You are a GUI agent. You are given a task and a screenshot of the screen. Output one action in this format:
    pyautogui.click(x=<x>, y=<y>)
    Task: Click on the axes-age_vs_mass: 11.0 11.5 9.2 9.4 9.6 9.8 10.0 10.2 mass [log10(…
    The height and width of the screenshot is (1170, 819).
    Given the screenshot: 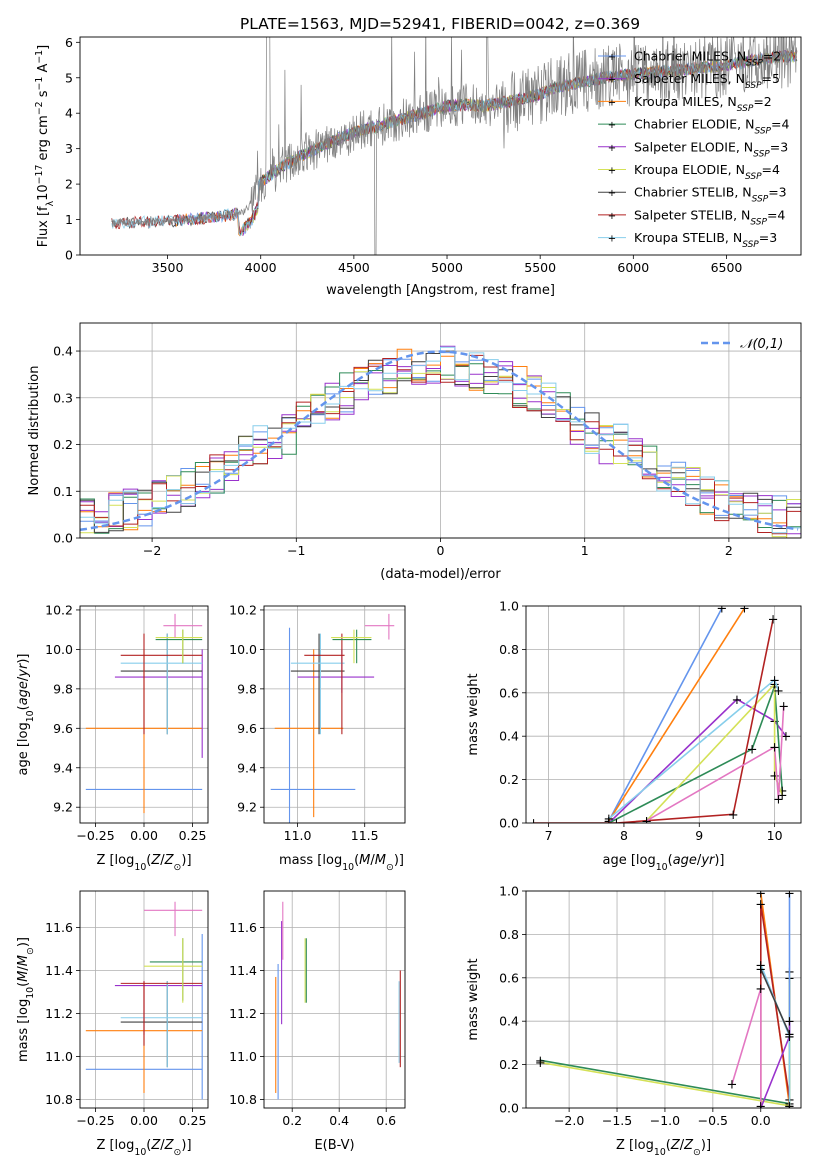 What is the action you would take?
    pyautogui.click(x=317, y=737)
    